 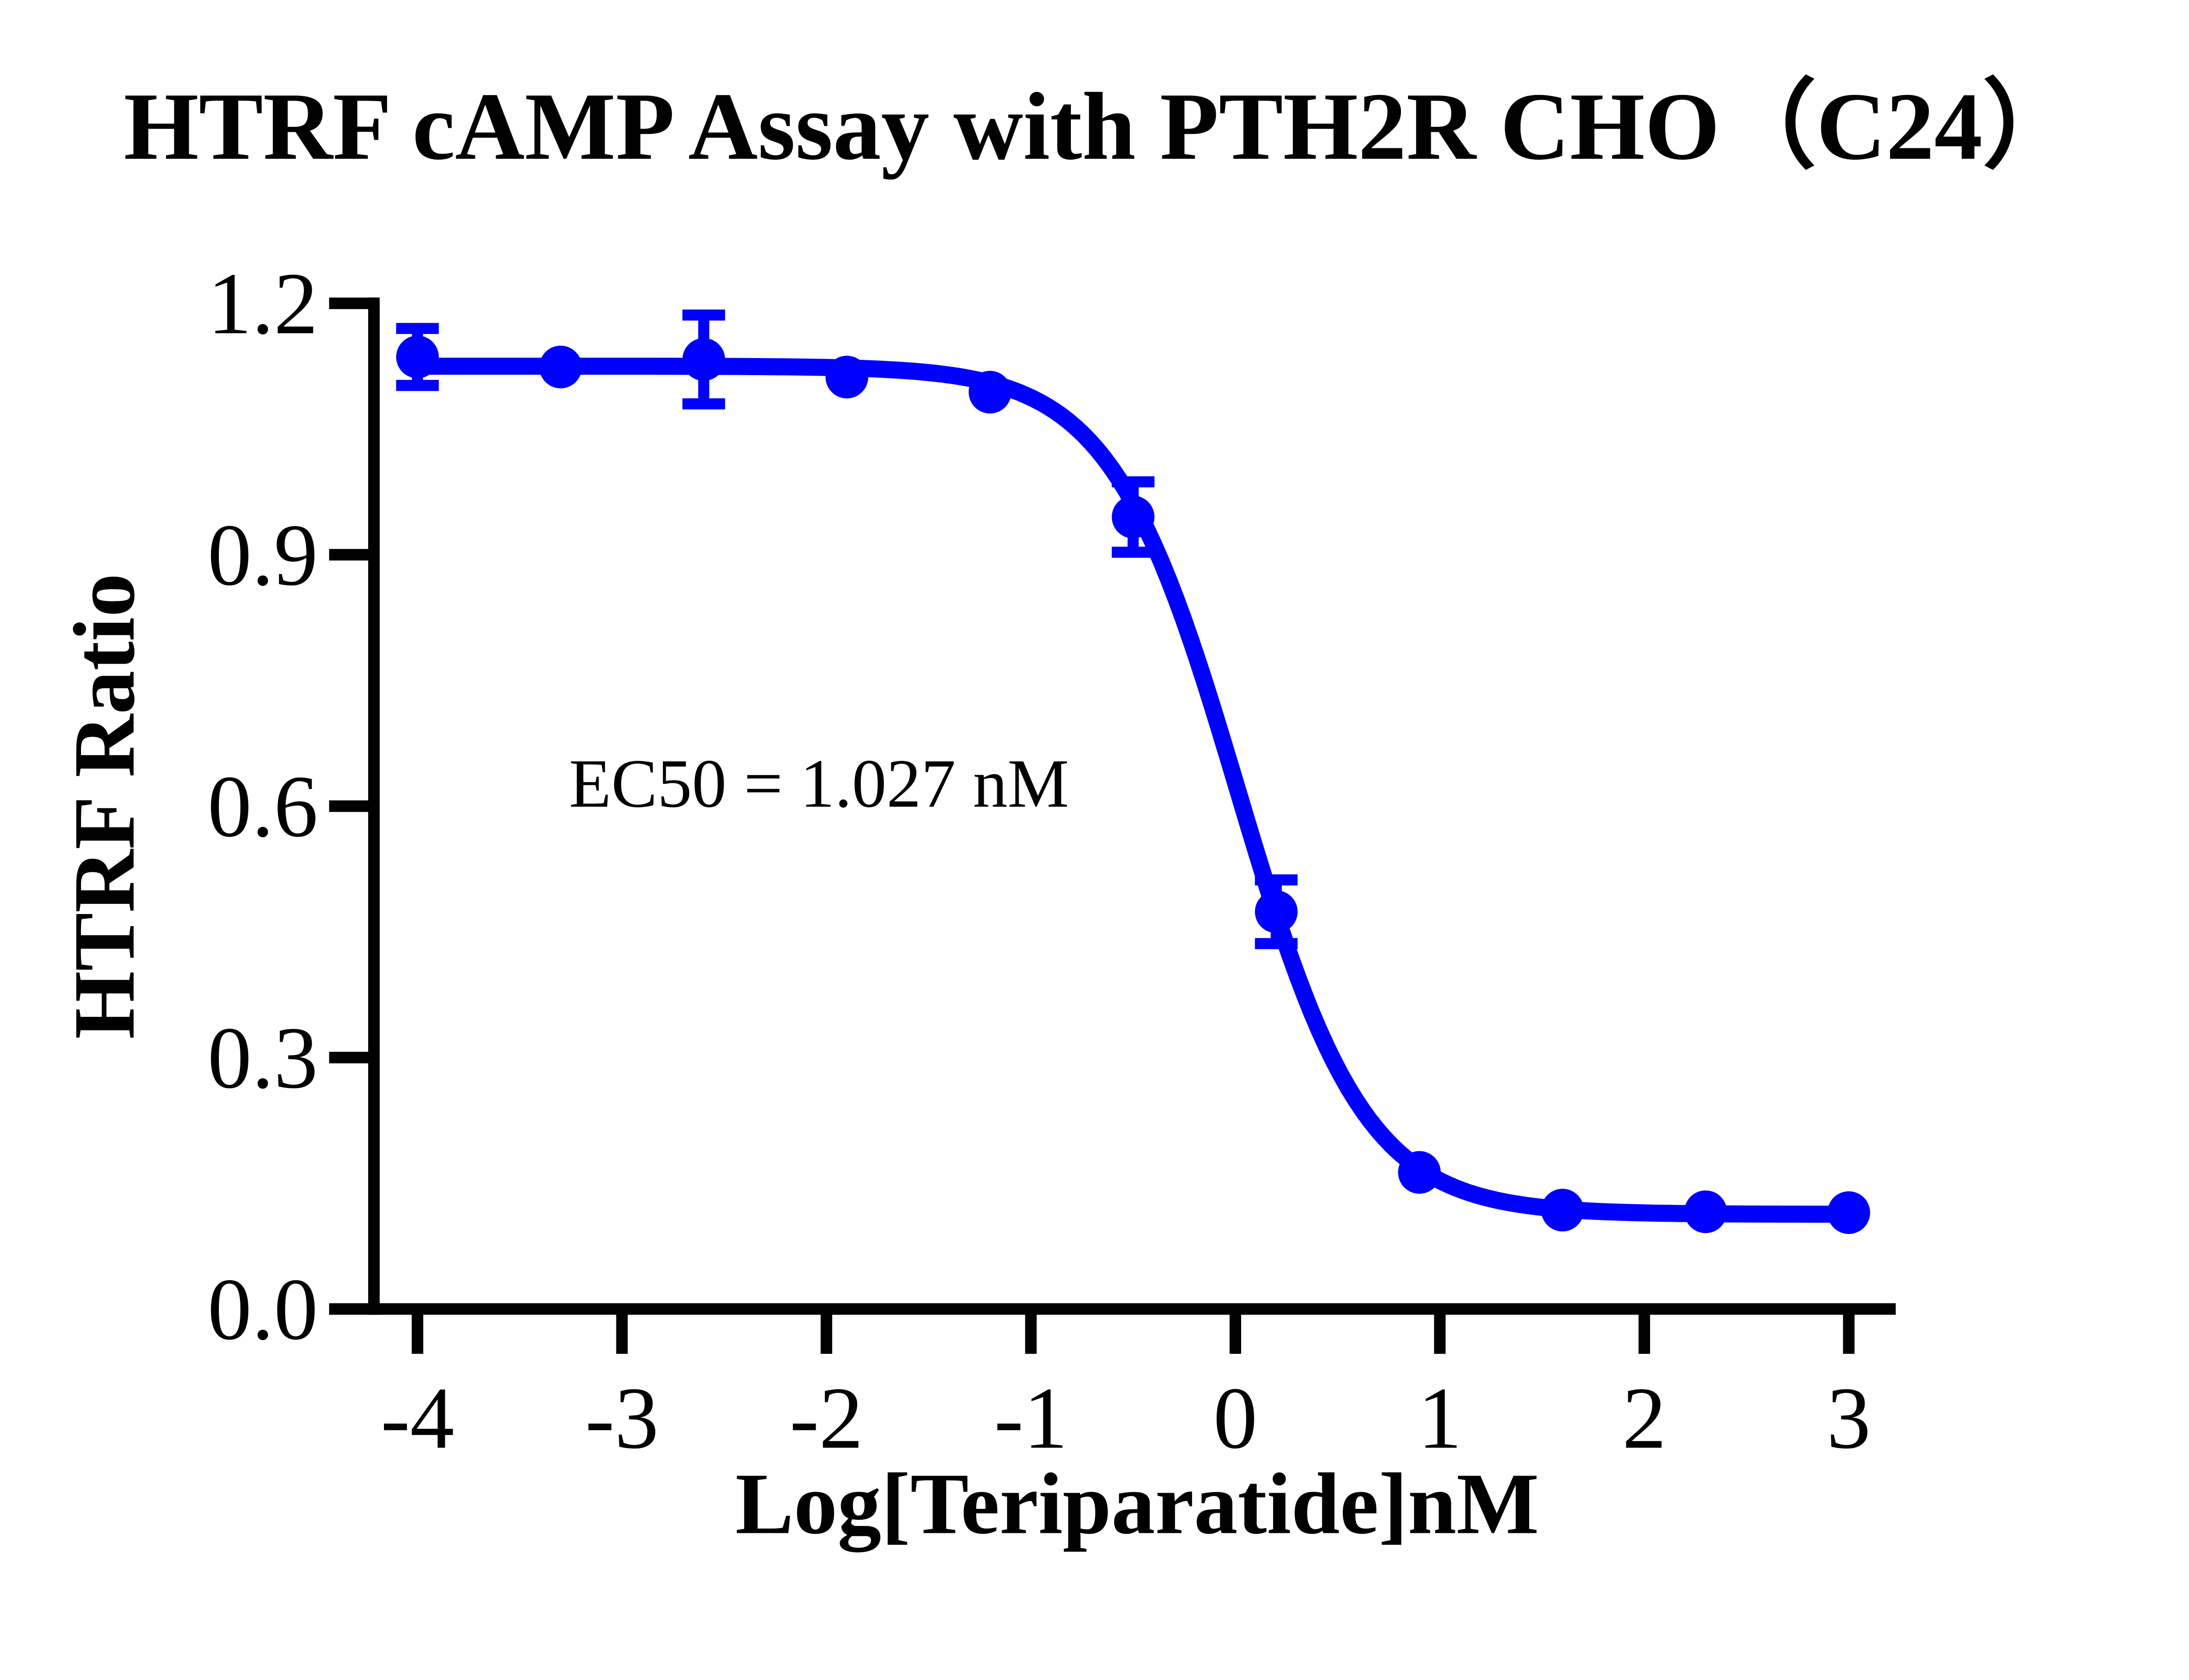 What do you see at coordinates (263, 555) in the screenshot?
I see `y-tick-label: 0.9` at bounding box center [263, 555].